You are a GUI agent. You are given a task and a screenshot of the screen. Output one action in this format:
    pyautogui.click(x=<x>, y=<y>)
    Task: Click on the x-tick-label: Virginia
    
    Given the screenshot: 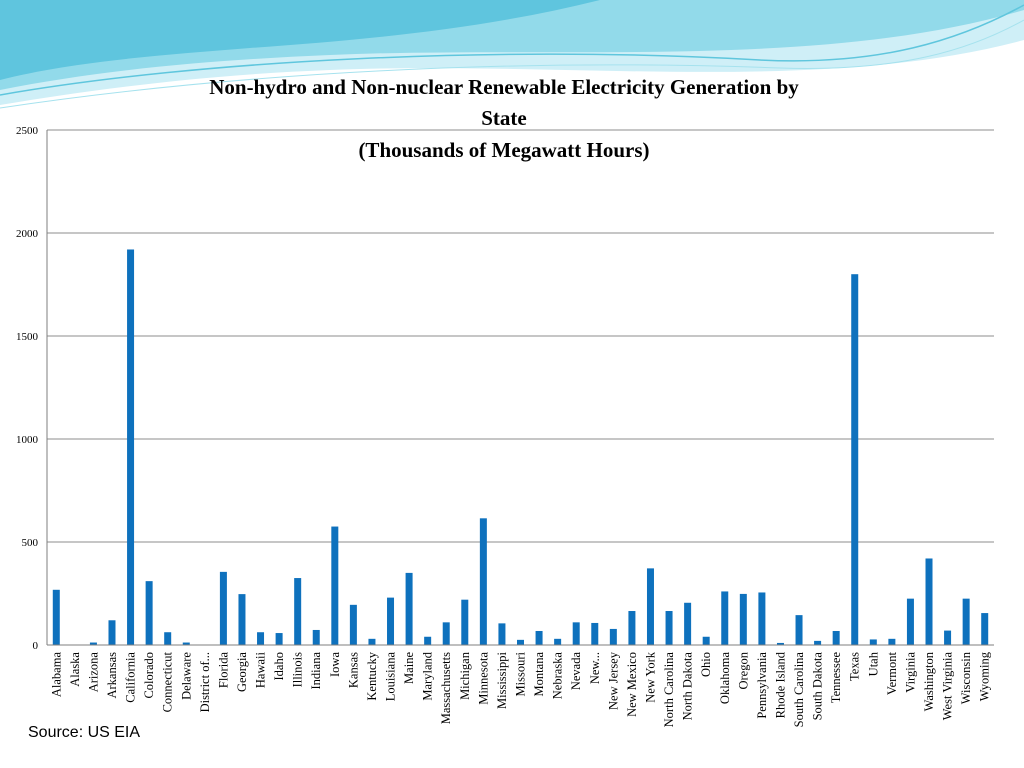 What is the action you would take?
    pyautogui.click(x=910, y=672)
    